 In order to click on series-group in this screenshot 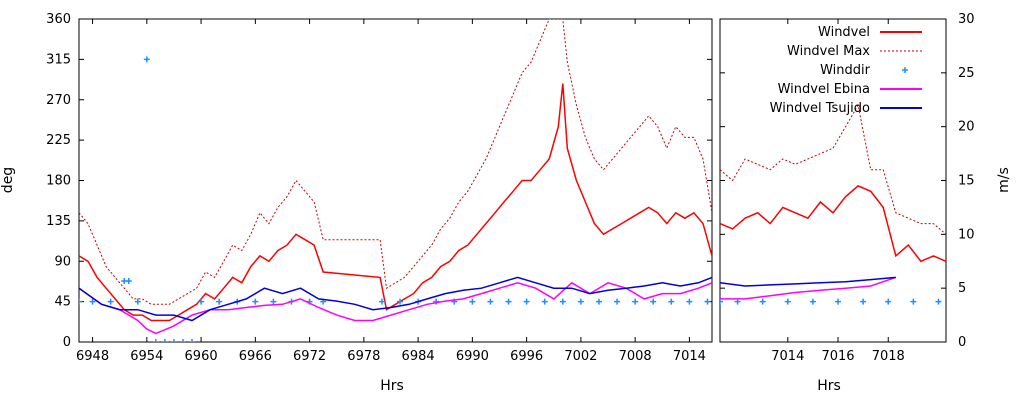, I will do `click(833, 204)`.